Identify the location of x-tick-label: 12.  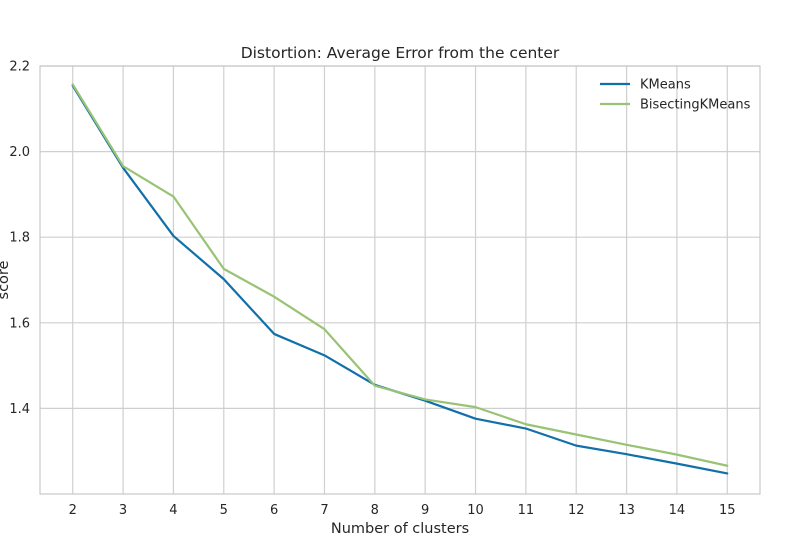
(576, 510).